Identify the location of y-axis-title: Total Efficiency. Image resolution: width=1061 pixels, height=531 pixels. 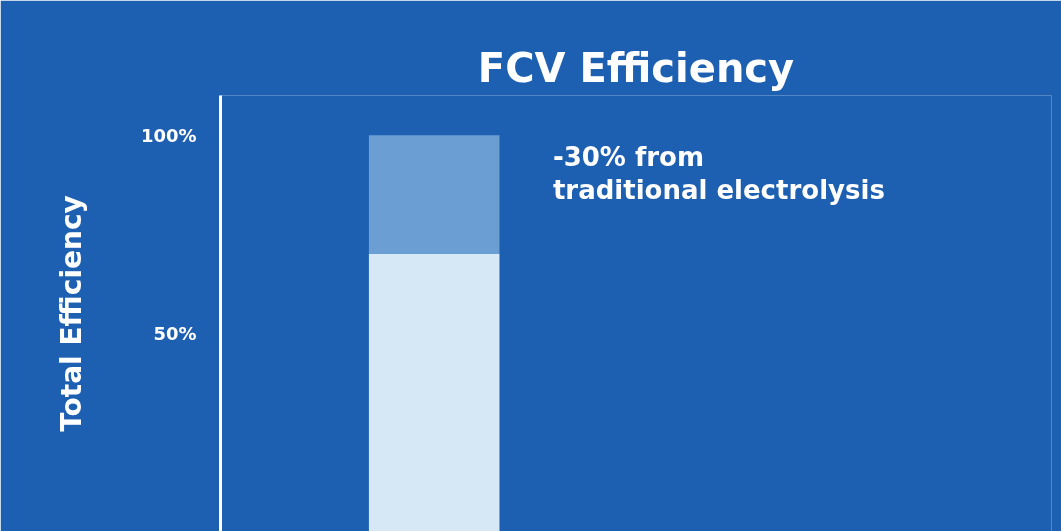
(71, 313).